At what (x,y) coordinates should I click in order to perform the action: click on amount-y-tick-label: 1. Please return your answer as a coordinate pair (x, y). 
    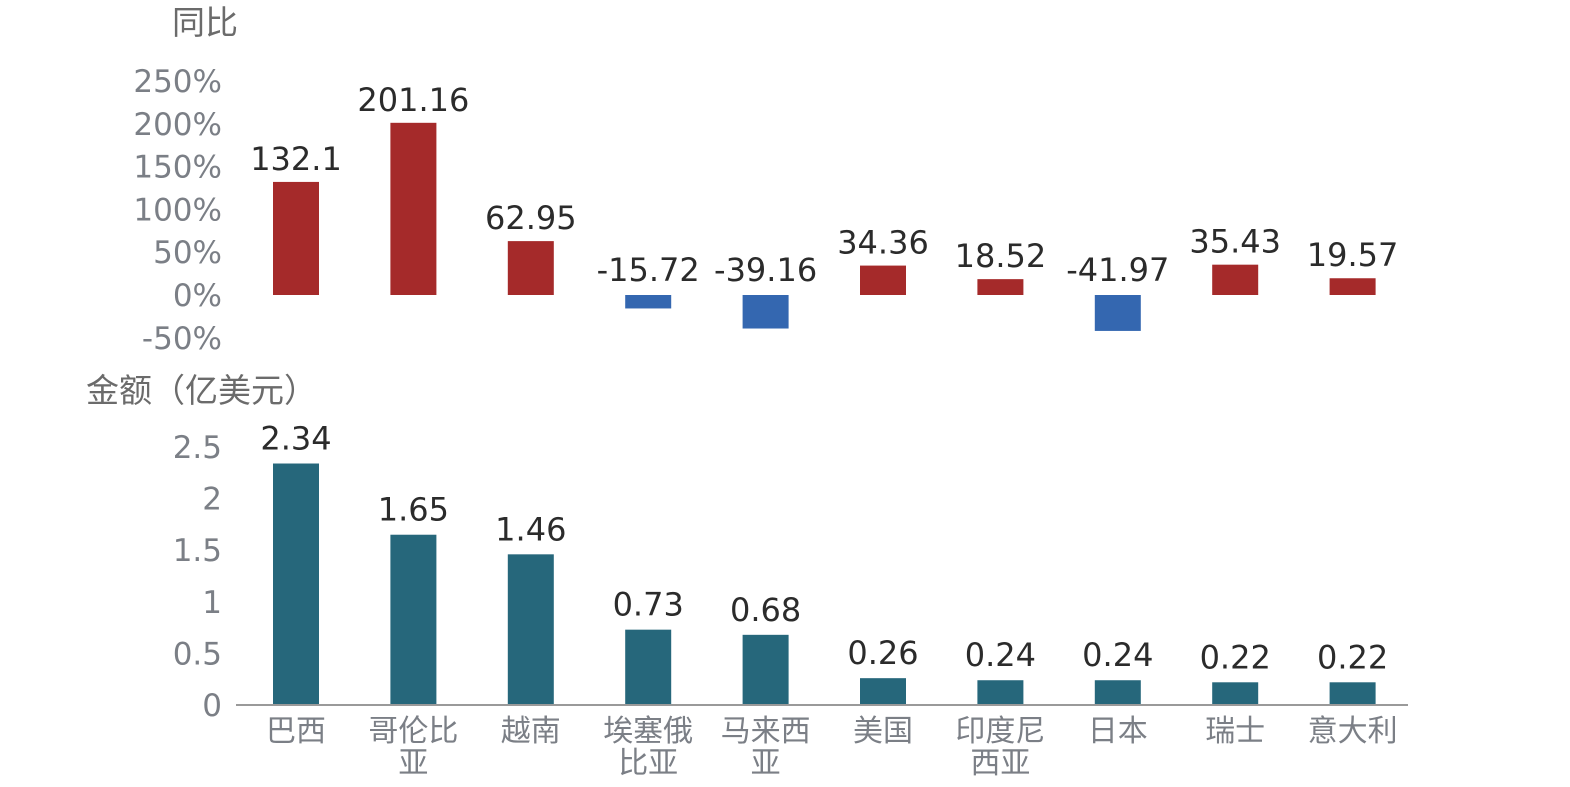
    Looking at the image, I should click on (212, 603).